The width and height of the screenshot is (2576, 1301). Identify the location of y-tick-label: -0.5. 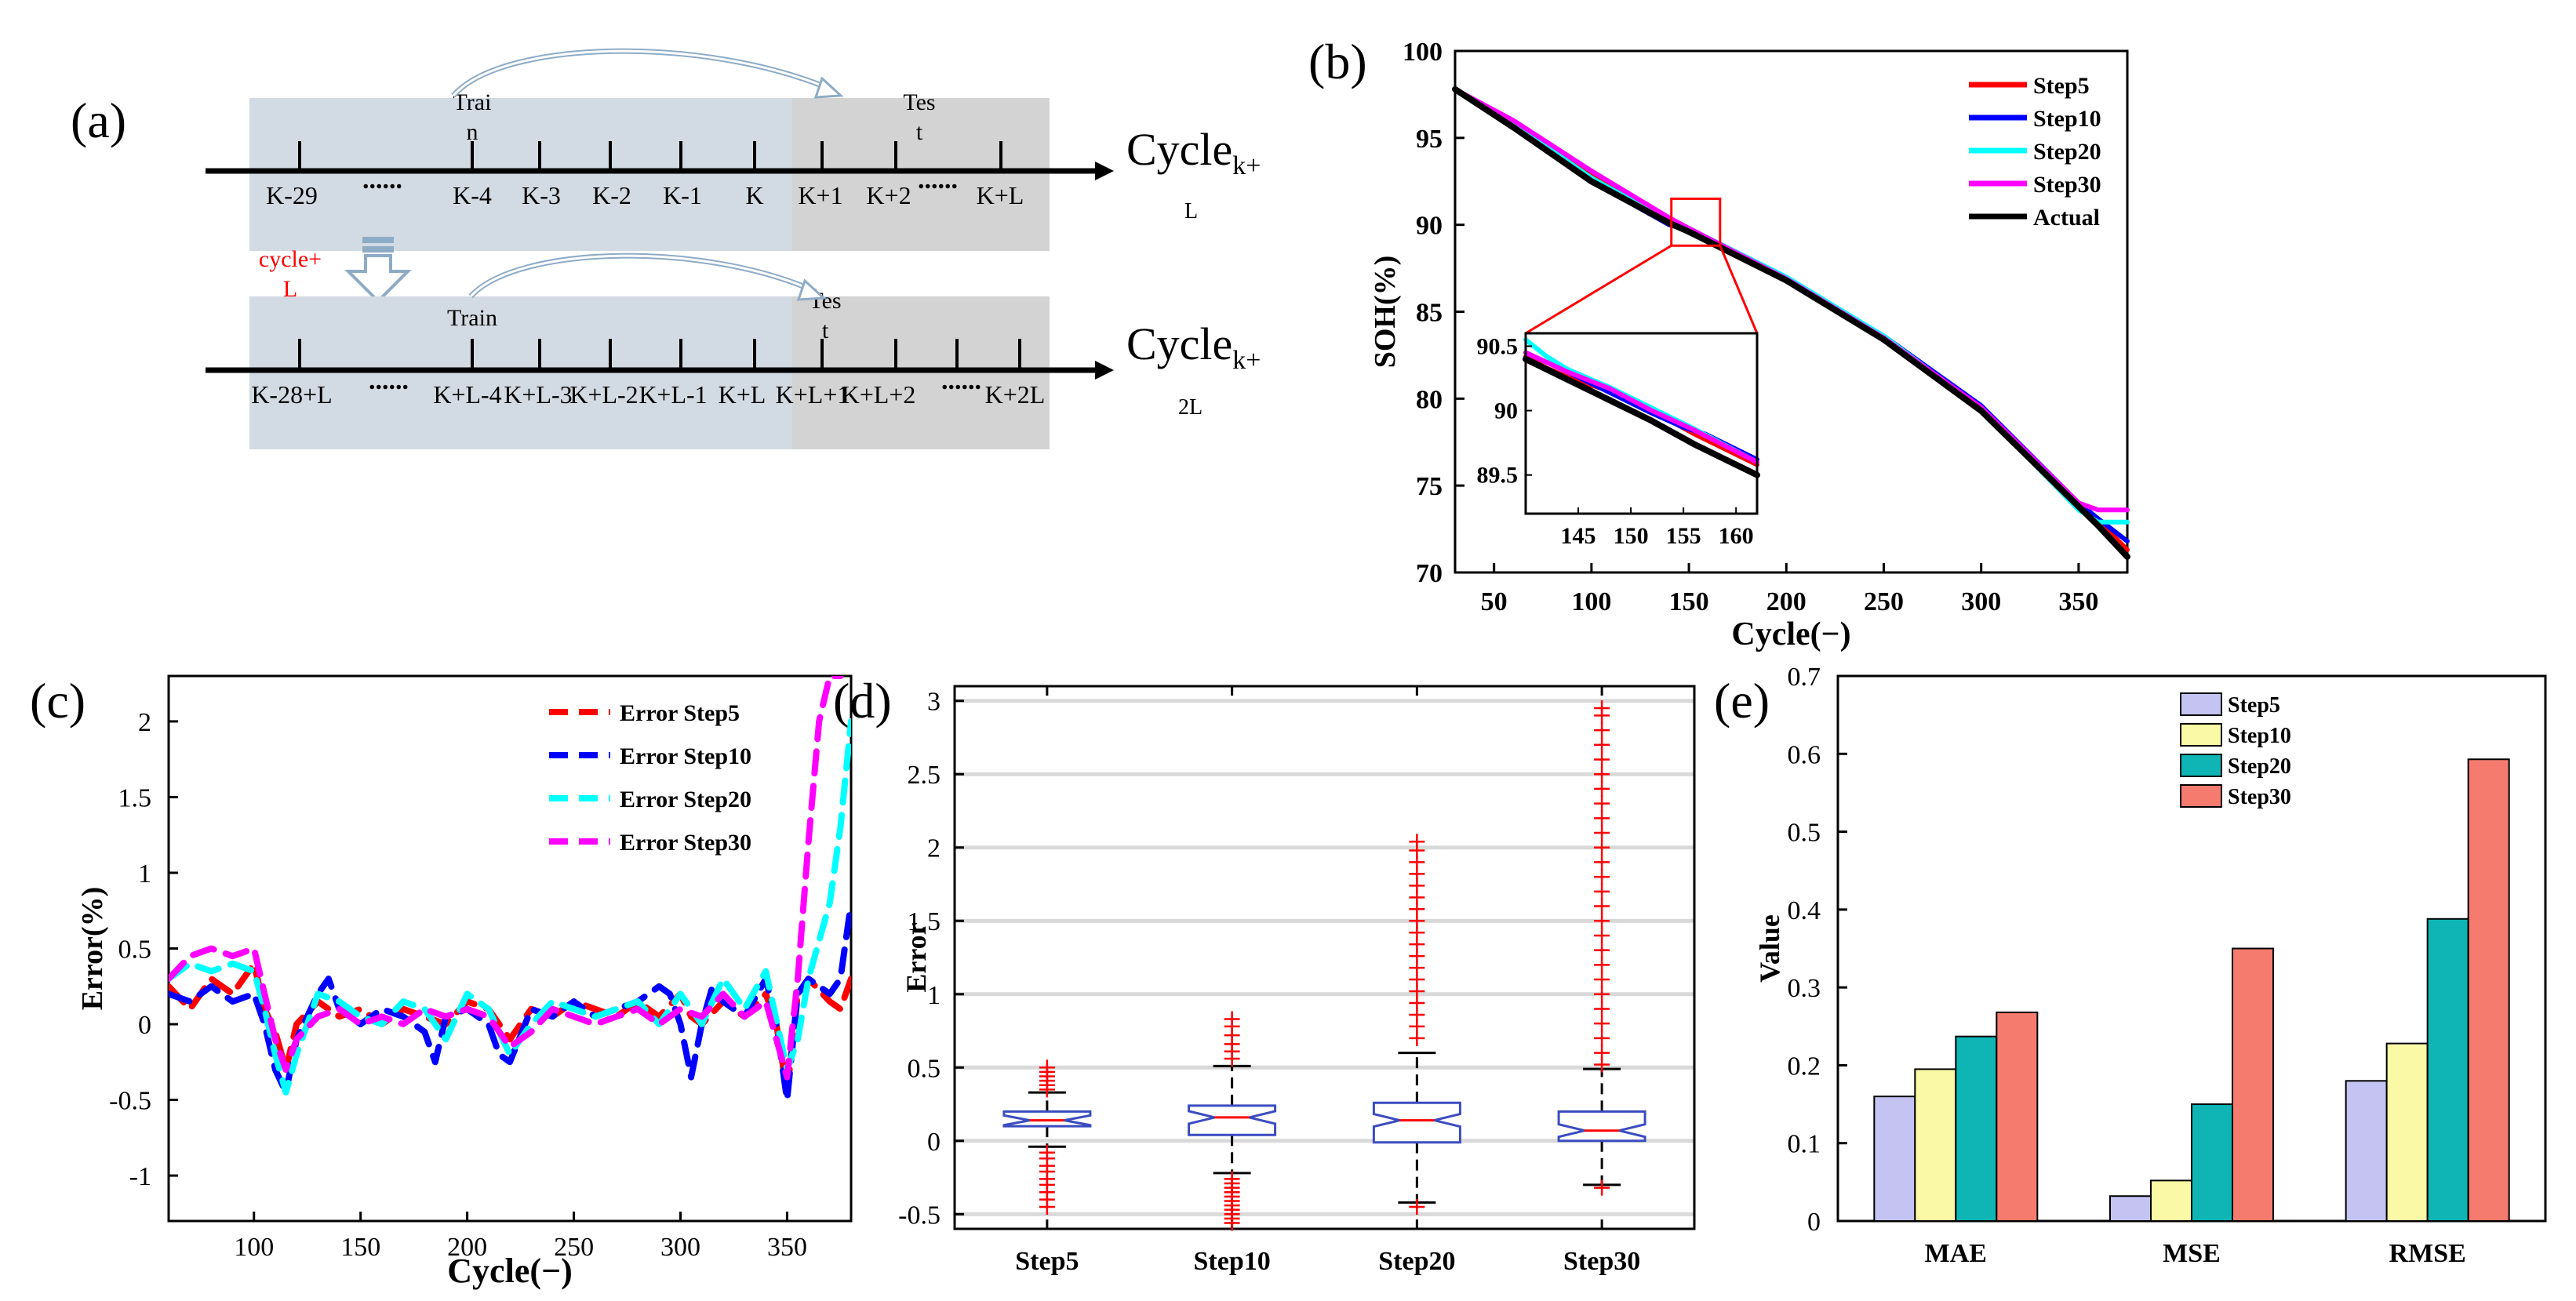
(919, 1215).